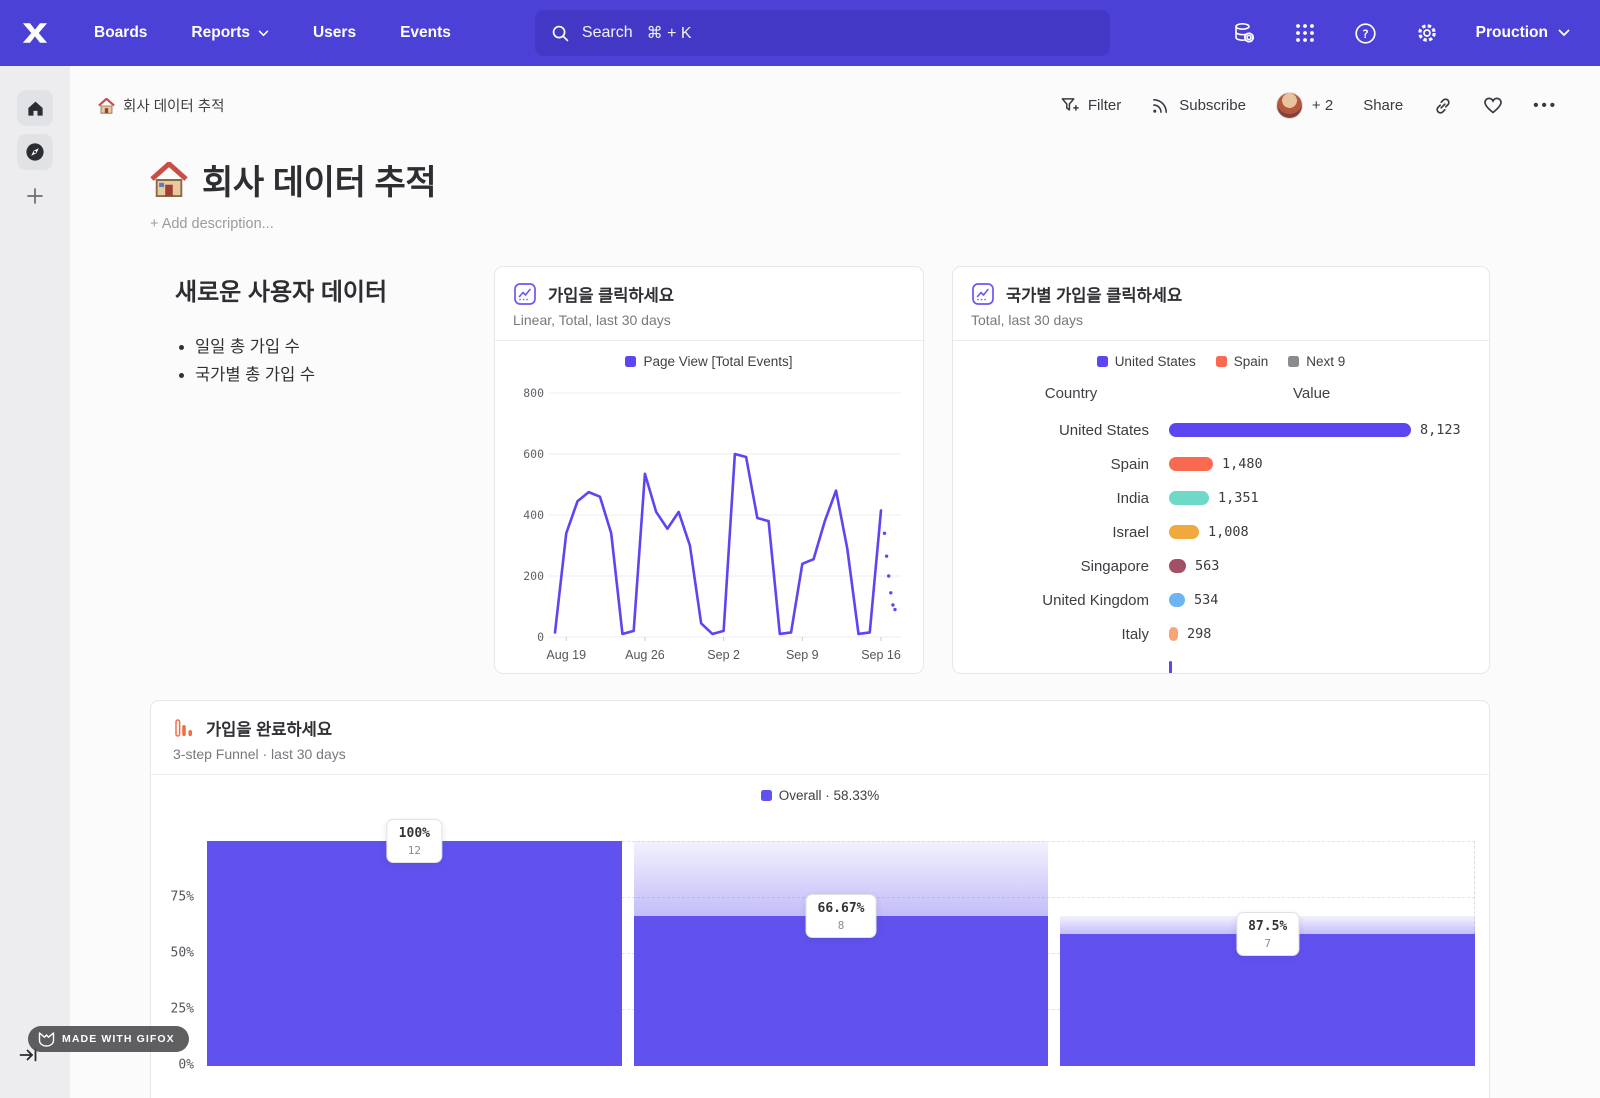  What do you see at coordinates (106, 105) in the screenshot?
I see `house-emoji-icon` at bounding box center [106, 105].